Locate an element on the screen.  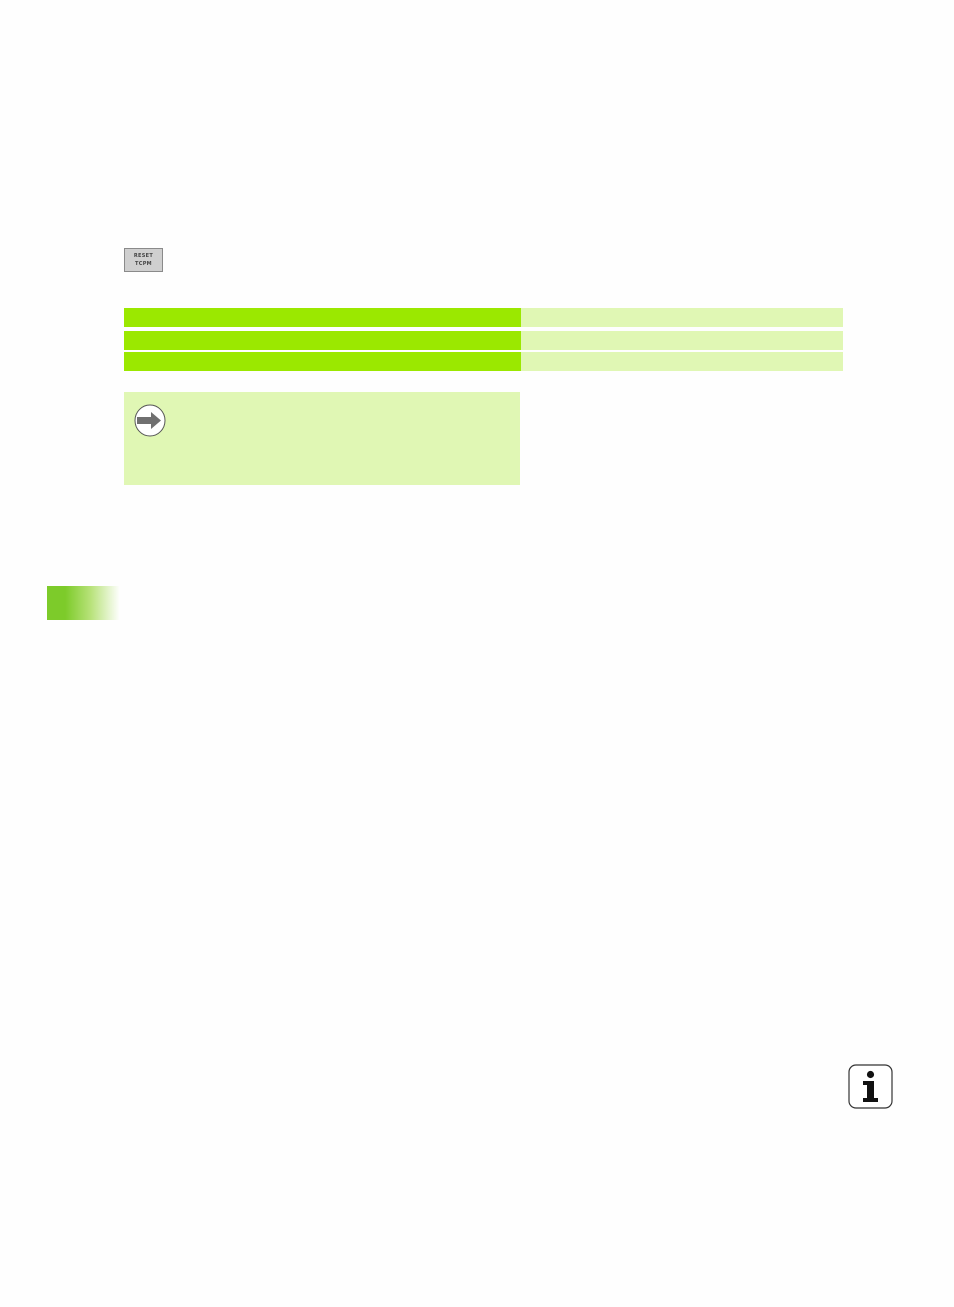
reset-tcpm-softkey: RESET TCPM is located at coordinates (143, 260).